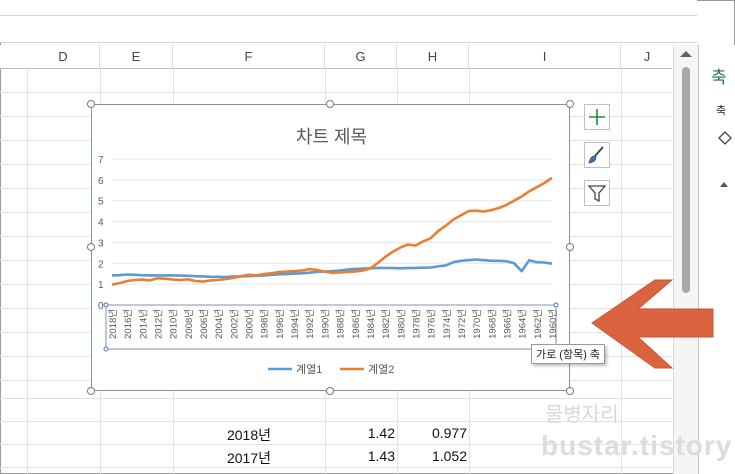 The width and height of the screenshot is (735, 474). Describe the element at coordinates (582, 415) in the screenshot. I see `watermark-text: 물병자리` at that location.